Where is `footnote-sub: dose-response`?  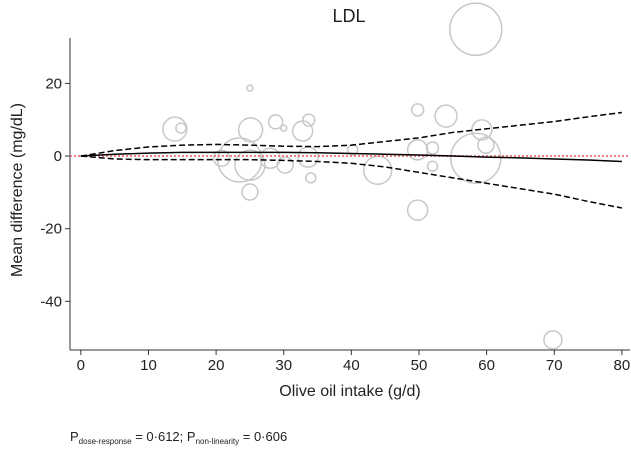
footnote-sub: dose-response is located at coordinates (105, 441).